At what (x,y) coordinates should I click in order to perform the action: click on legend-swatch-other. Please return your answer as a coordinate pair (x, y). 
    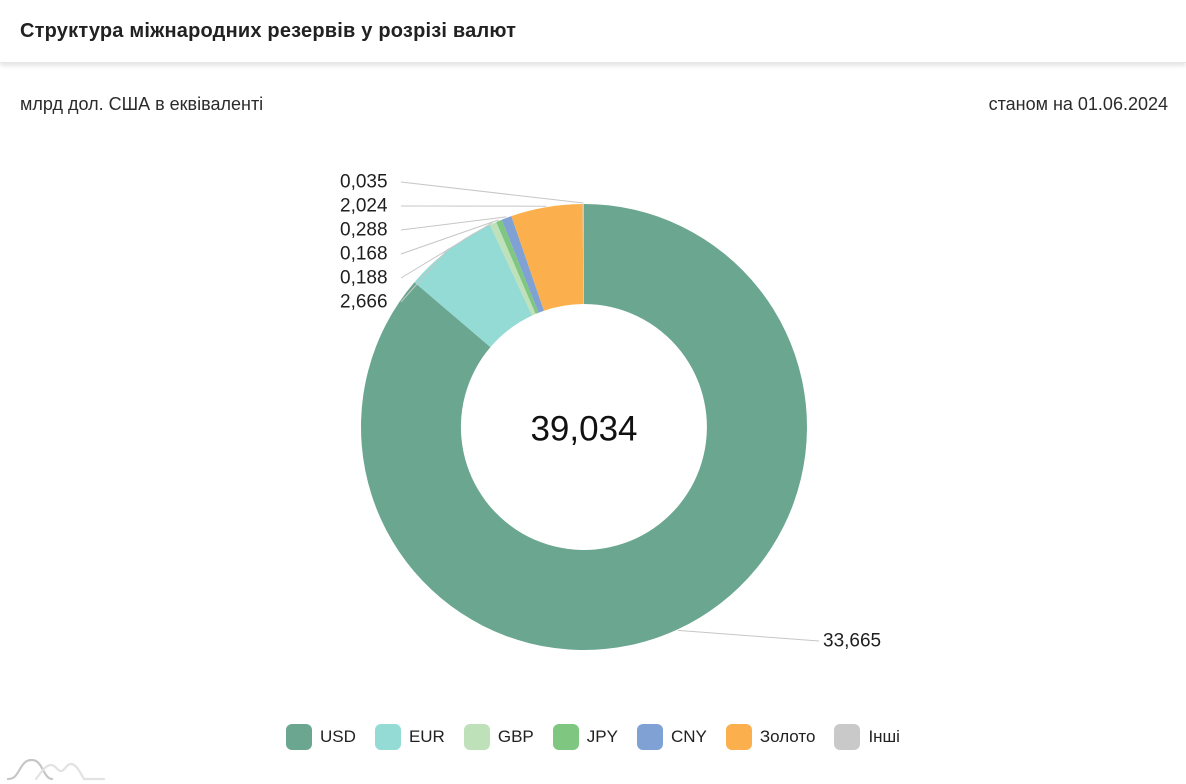
    Looking at the image, I should click on (847, 737).